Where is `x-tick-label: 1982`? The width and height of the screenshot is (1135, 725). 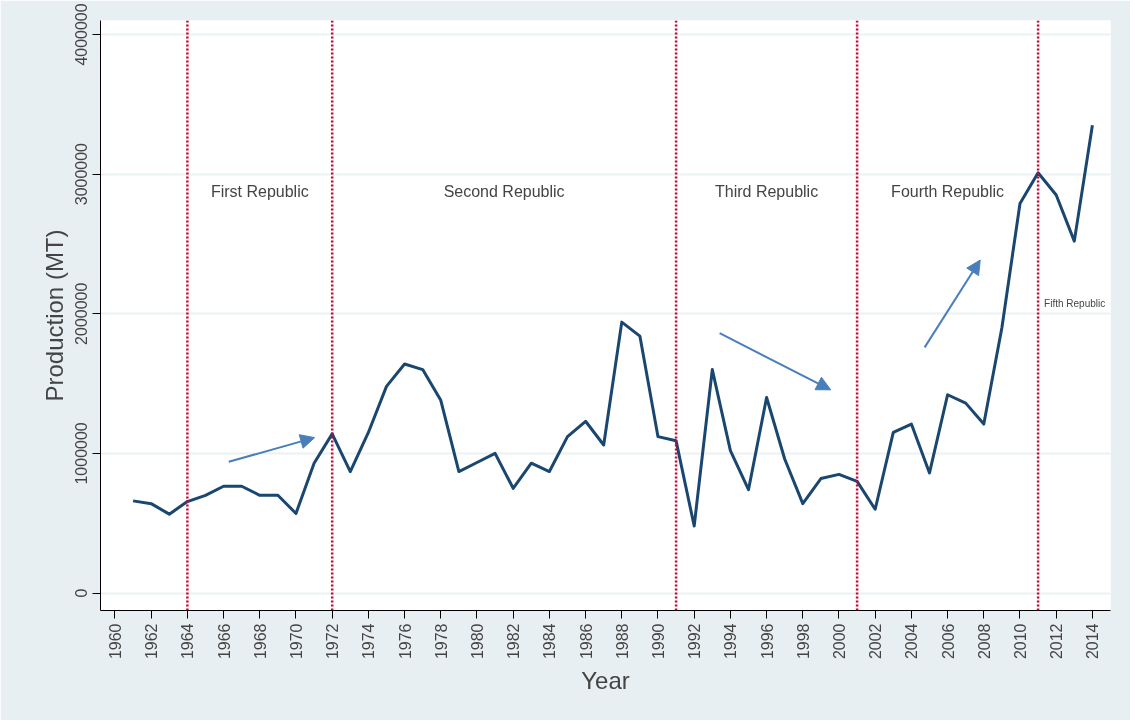
x-tick-label: 1982 is located at coordinates (514, 641).